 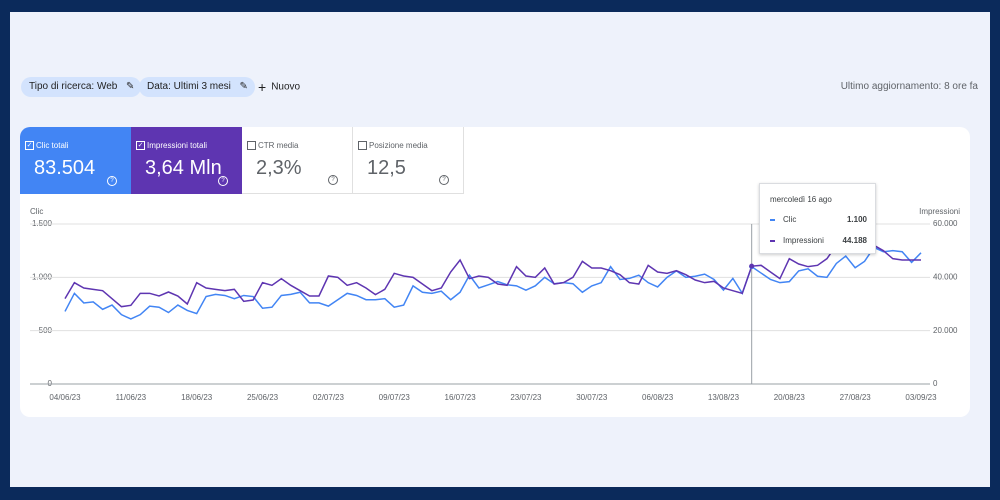 What do you see at coordinates (183, 168) in the screenshot?
I see `metric-value: 3,64 Mln` at bounding box center [183, 168].